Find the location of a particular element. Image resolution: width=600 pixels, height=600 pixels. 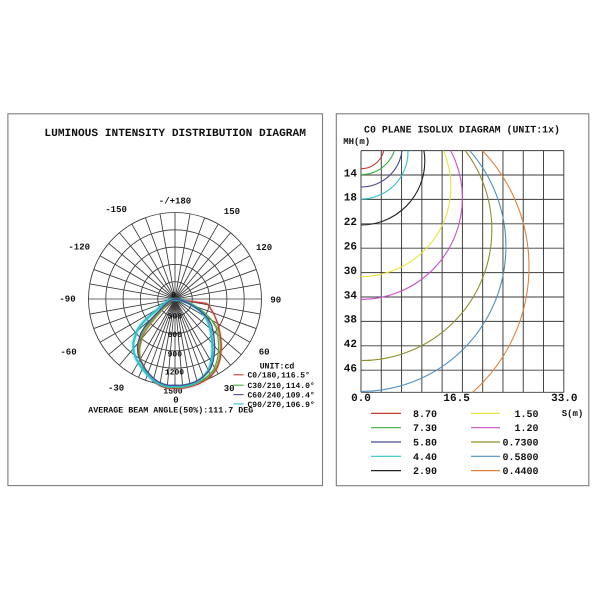

svg-text: S(m) is located at coordinates (573, 414).